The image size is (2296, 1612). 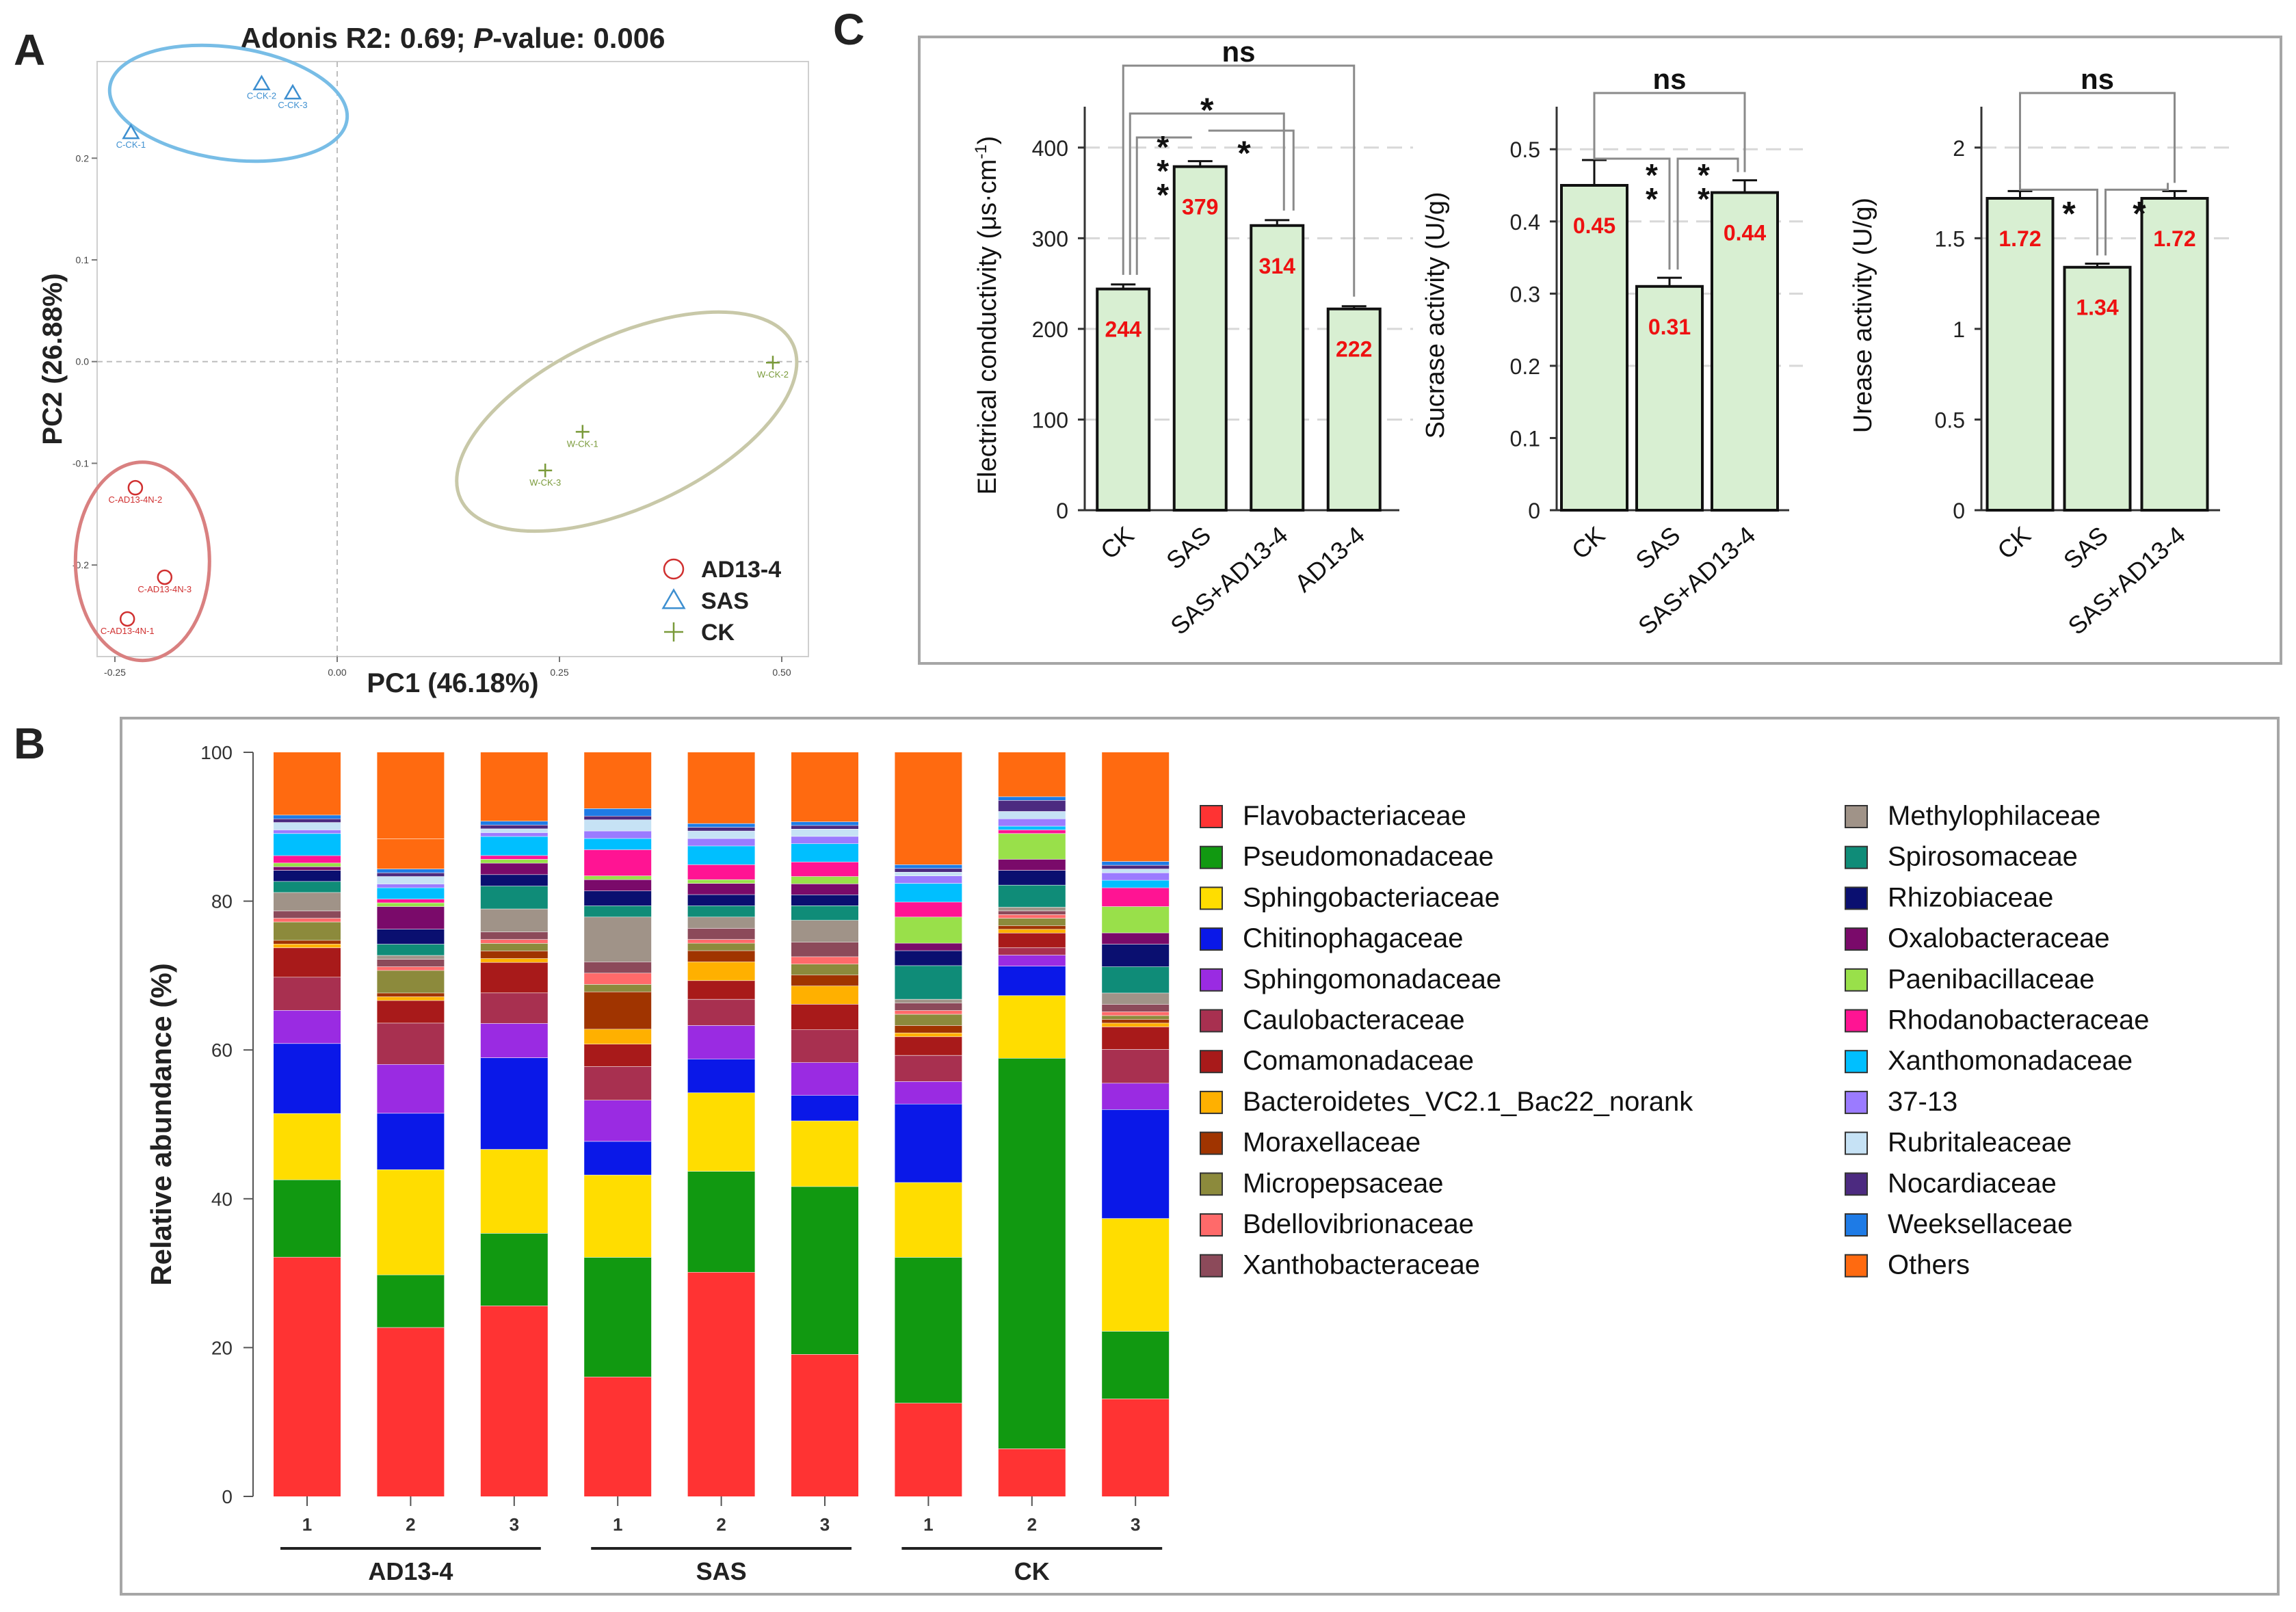 I want to click on value-label: 0.45, so click(x=1594, y=225).